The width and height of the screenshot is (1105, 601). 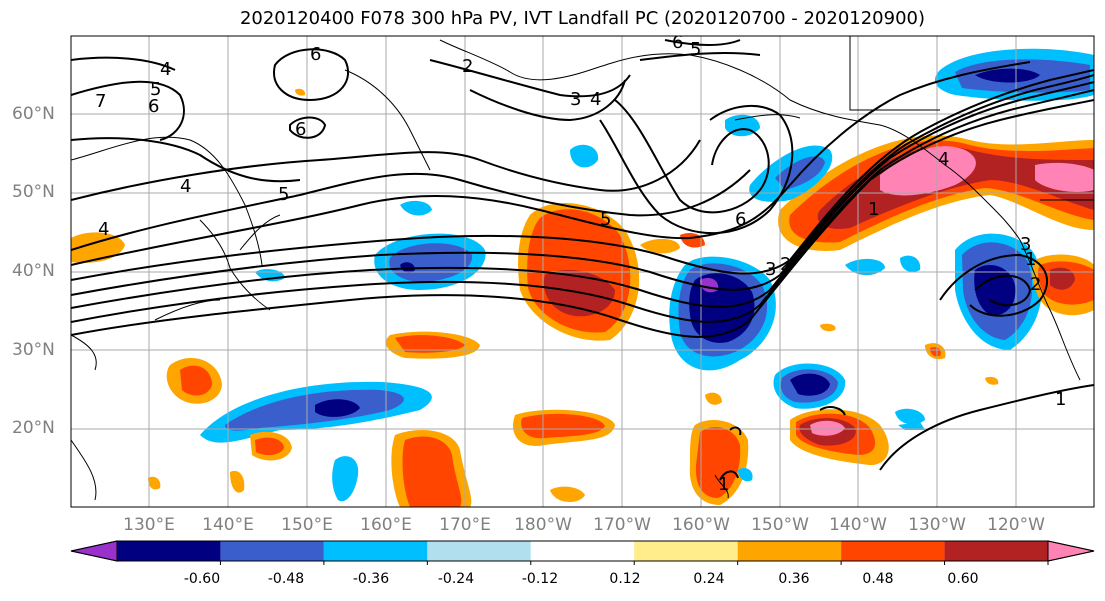 What do you see at coordinates (33, 271) in the screenshot?
I see `lat-label: 40°N` at bounding box center [33, 271].